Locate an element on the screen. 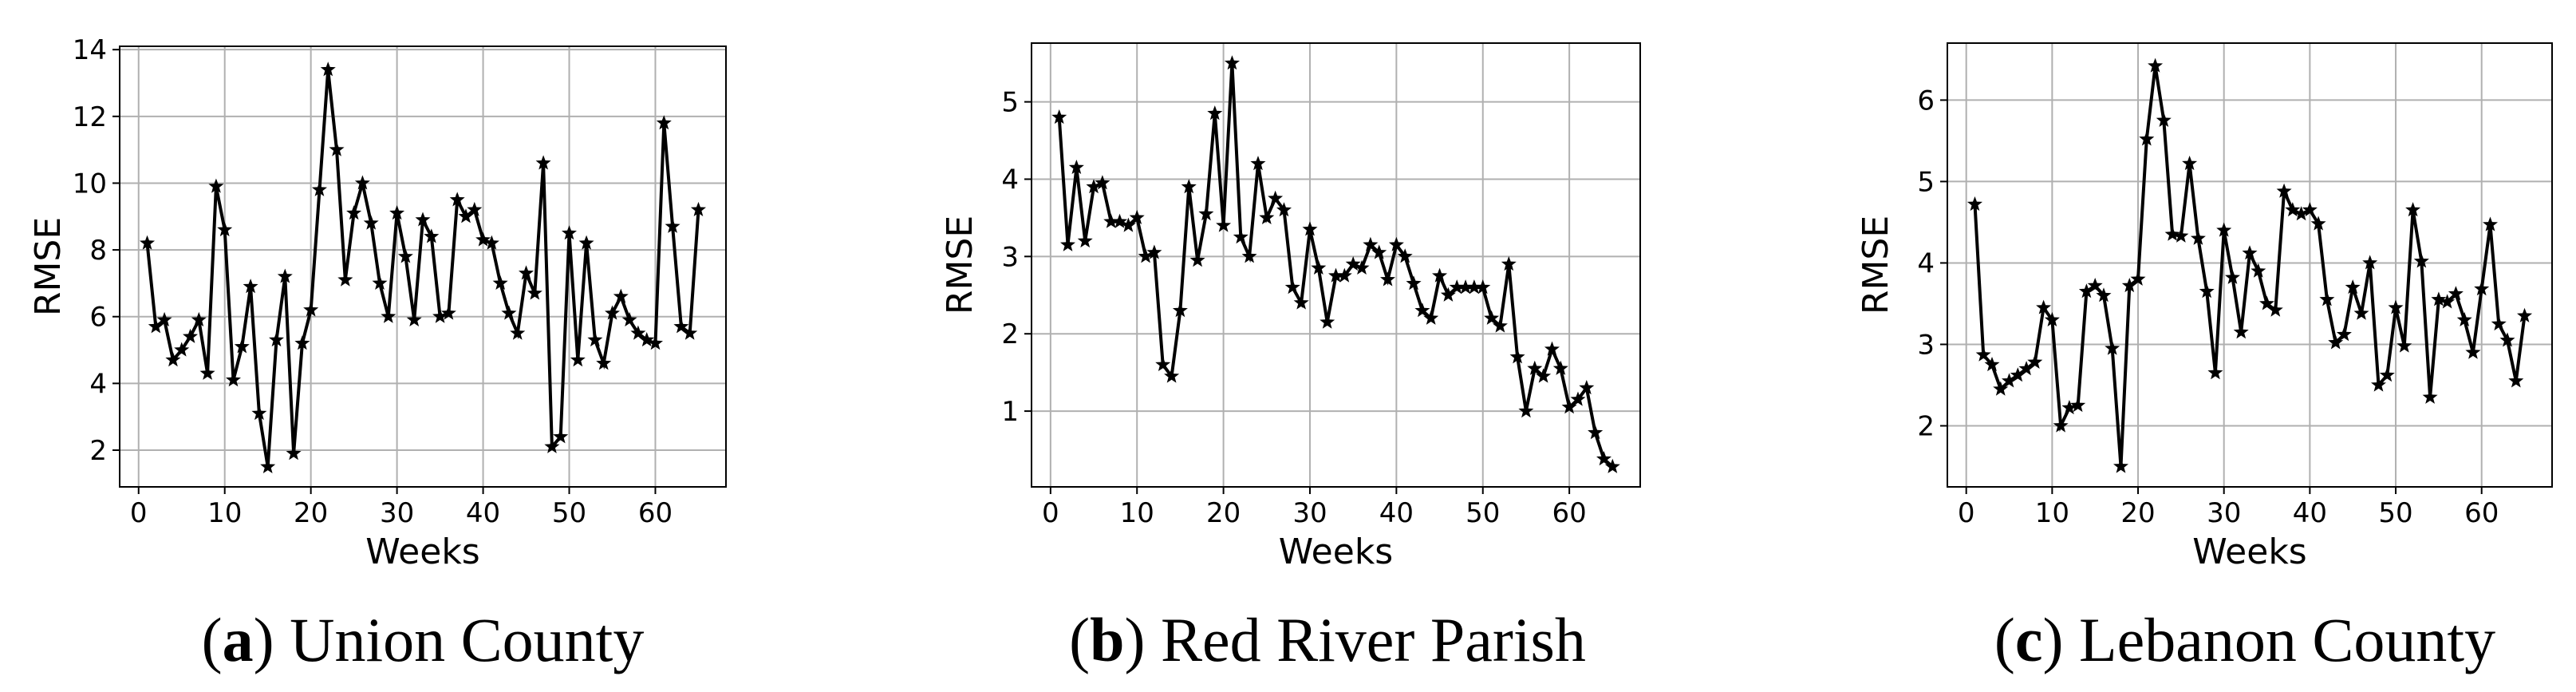  y-tick-label: 4 is located at coordinates (1010, 180).